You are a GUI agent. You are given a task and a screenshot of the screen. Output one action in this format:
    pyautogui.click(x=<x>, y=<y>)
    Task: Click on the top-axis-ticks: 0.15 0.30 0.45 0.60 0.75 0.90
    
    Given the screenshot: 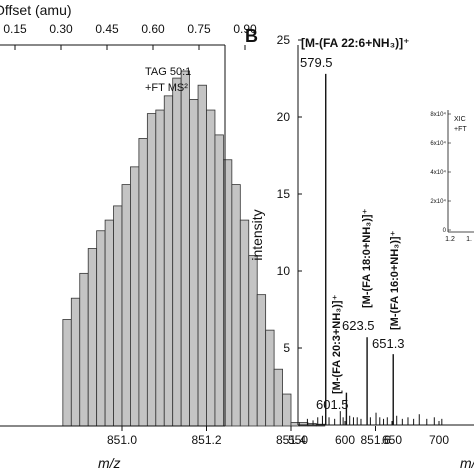 What is the action you would take?
    pyautogui.click(x=130, y=36)
    